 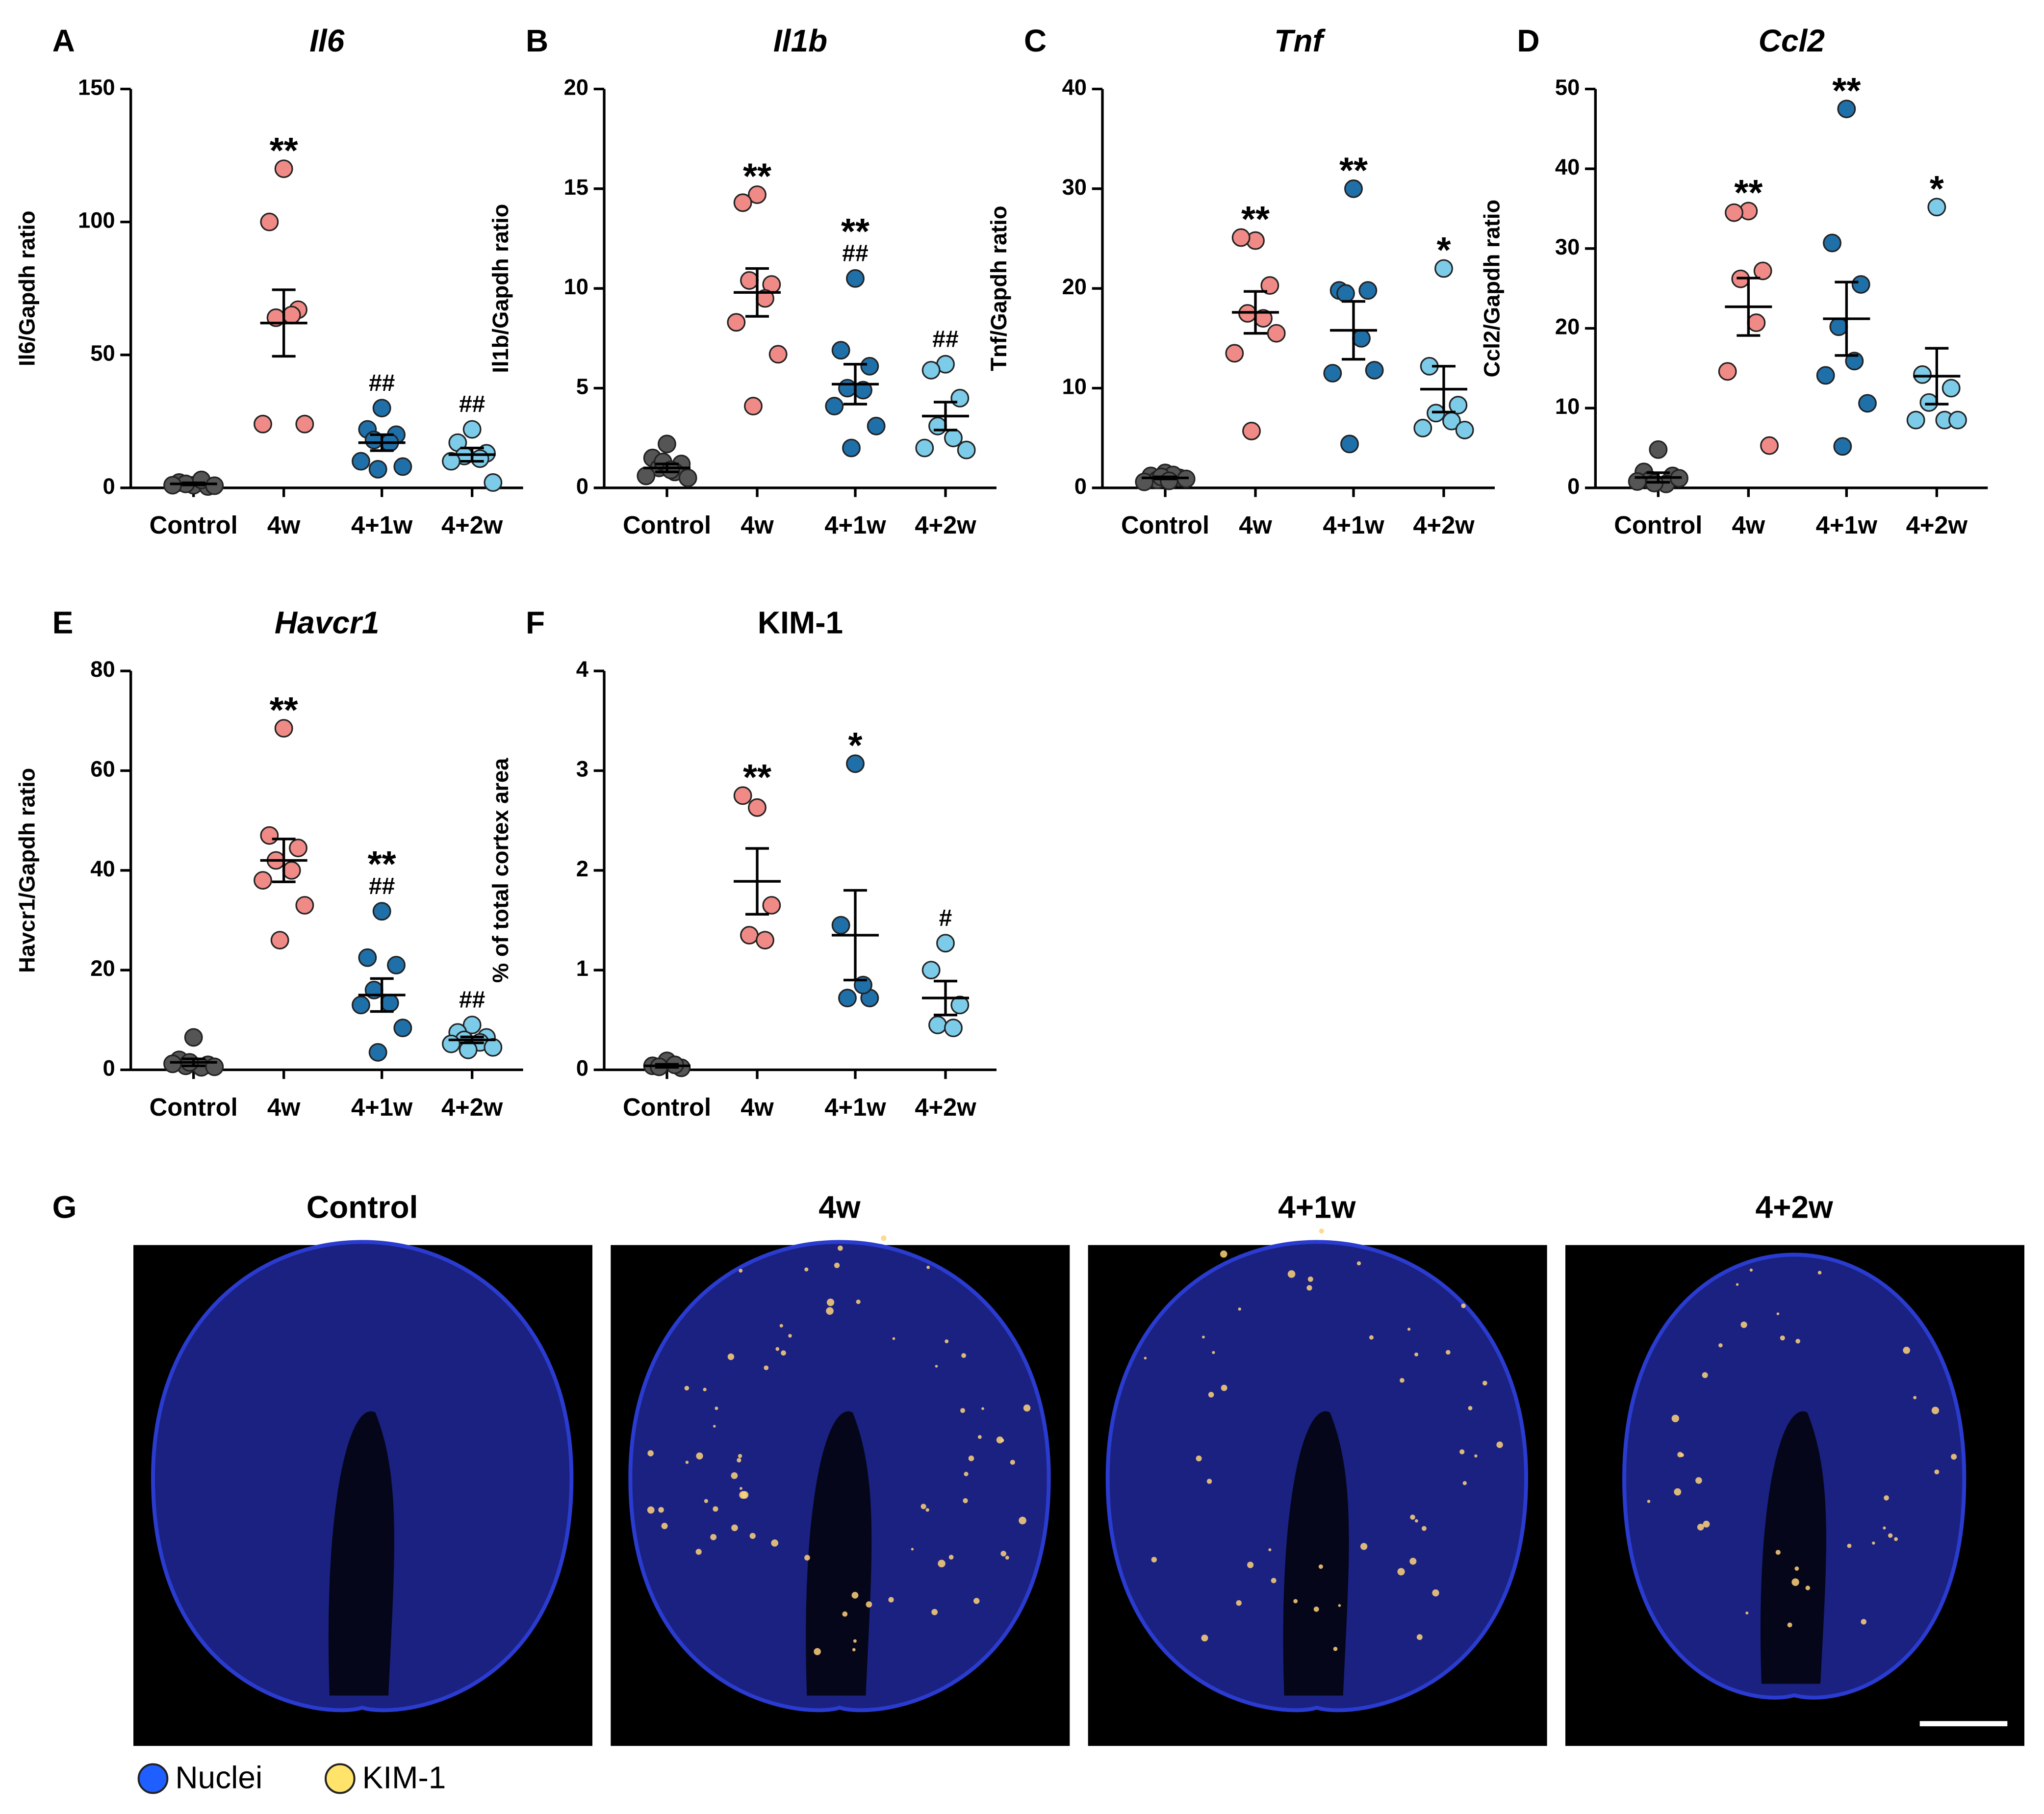 I want to click on y-tick-label: 3, so click(x=582, y=768).